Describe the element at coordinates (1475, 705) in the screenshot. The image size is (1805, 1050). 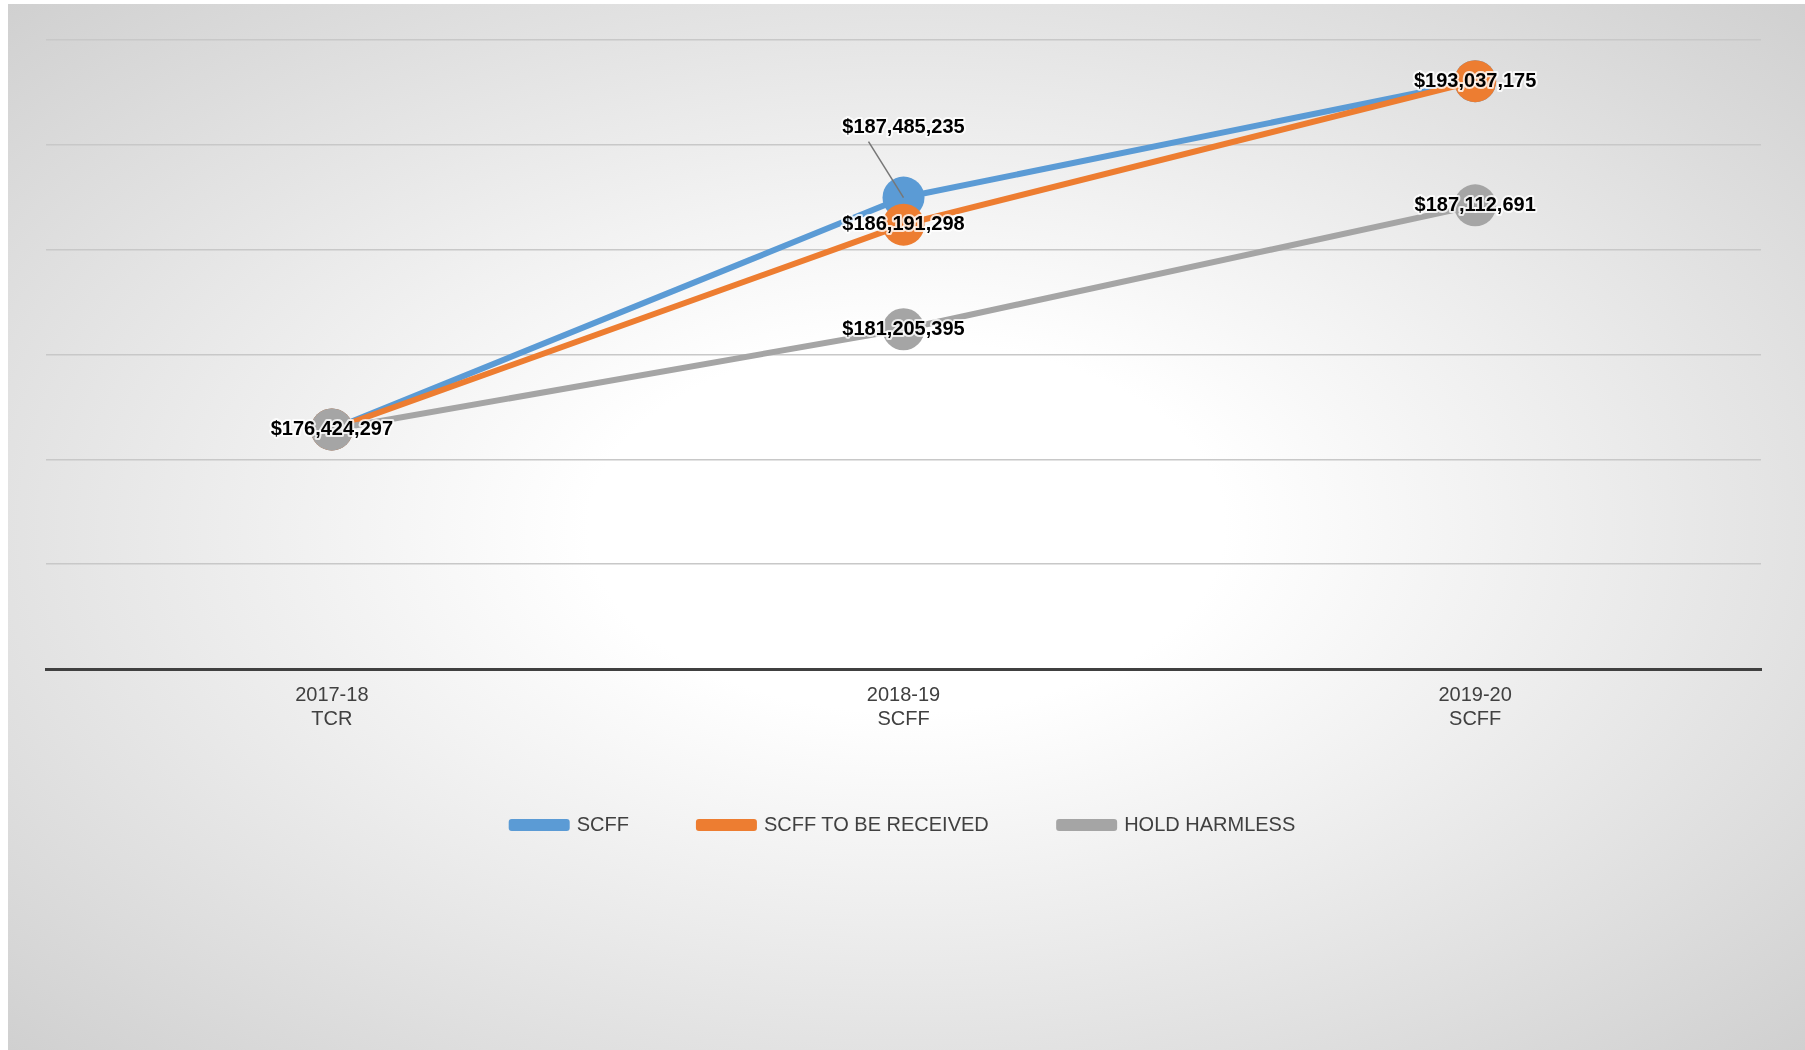
I see `x-tick-label: 2019-20 SCFF` at that location.